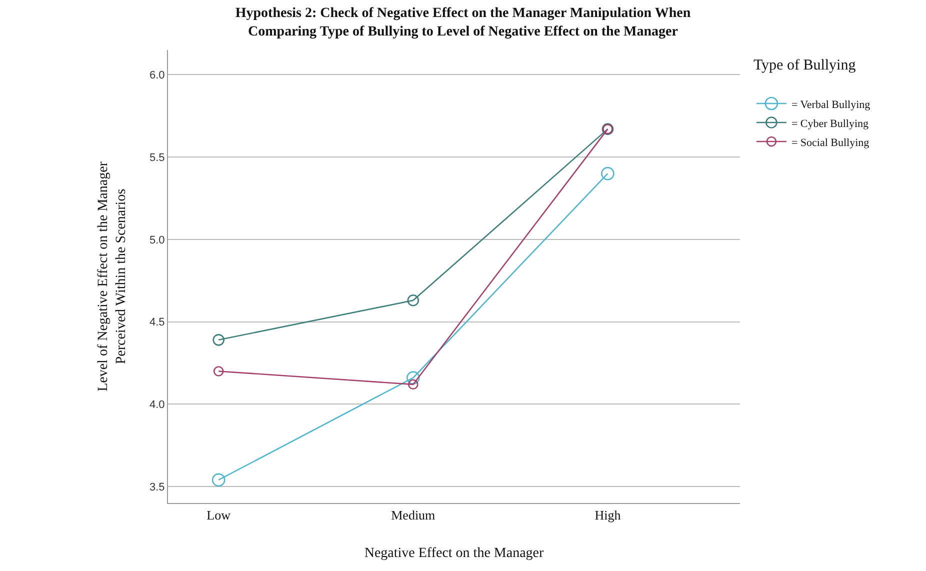  I want to click on x-tick-label: Low, so click(219, 515).